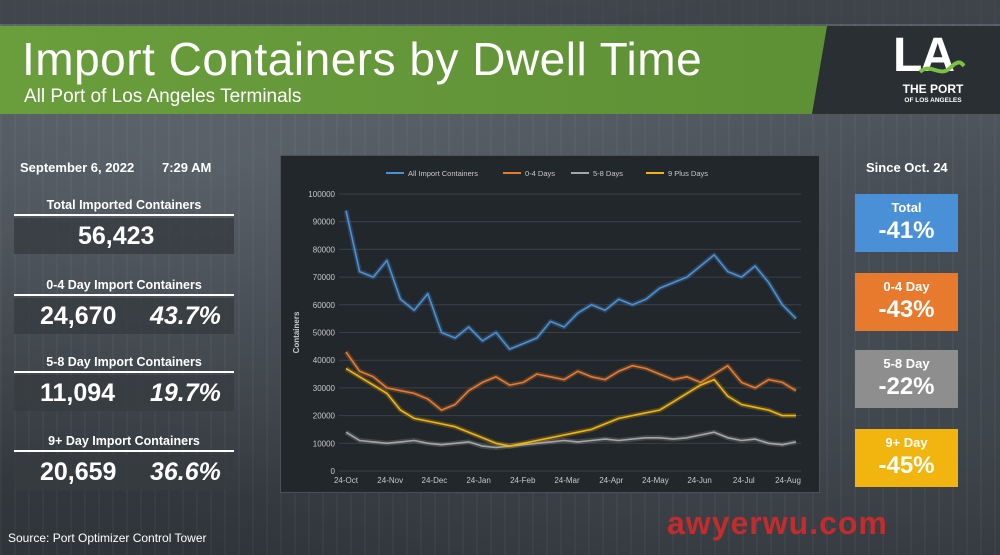 The height and width of the screenshot is (555, 1000). I want to click on y-tick-label: 90000, so click(324, 222).